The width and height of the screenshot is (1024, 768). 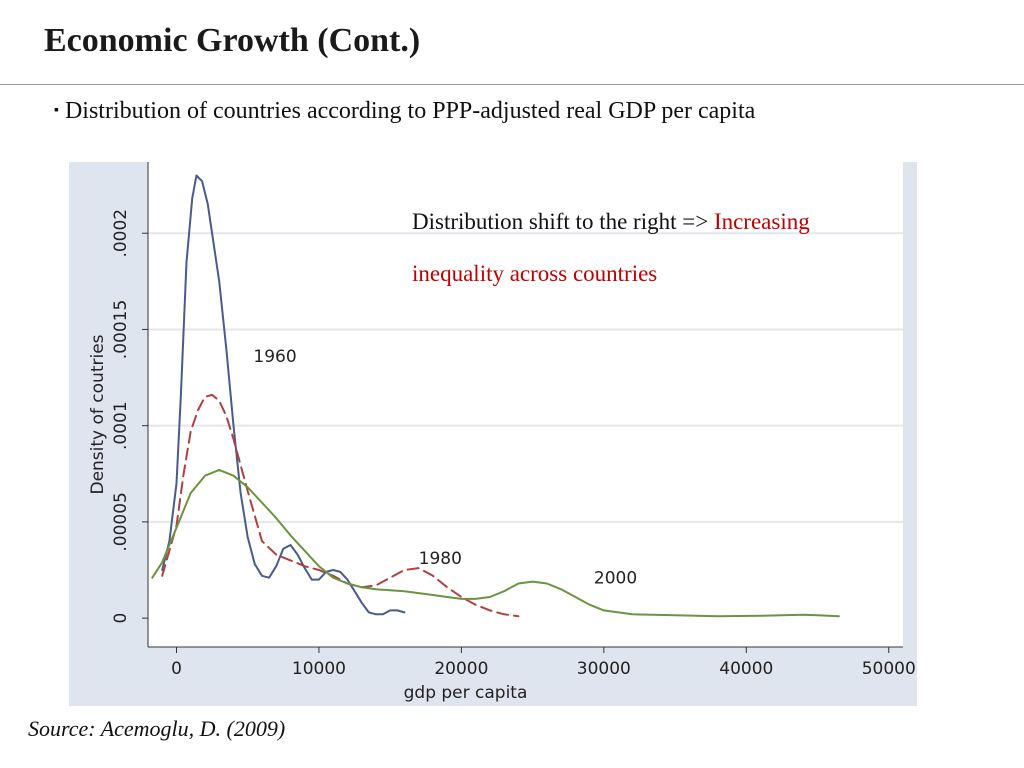 I want to click on y-tick-label: .0002, so click(x=121, y=233).